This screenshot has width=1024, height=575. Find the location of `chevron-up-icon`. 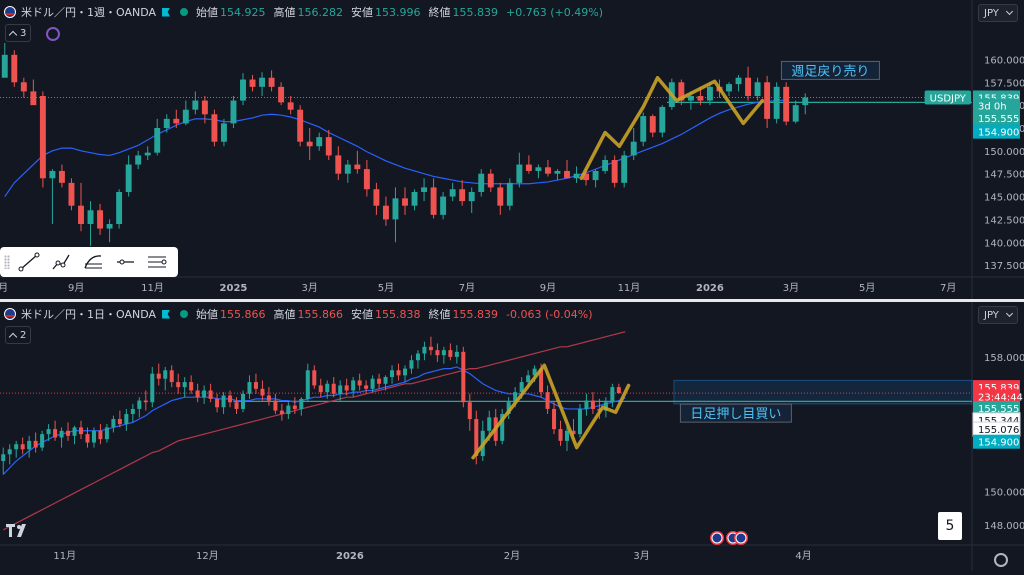

chevron-up-icon is located at coordinates (13, 336).